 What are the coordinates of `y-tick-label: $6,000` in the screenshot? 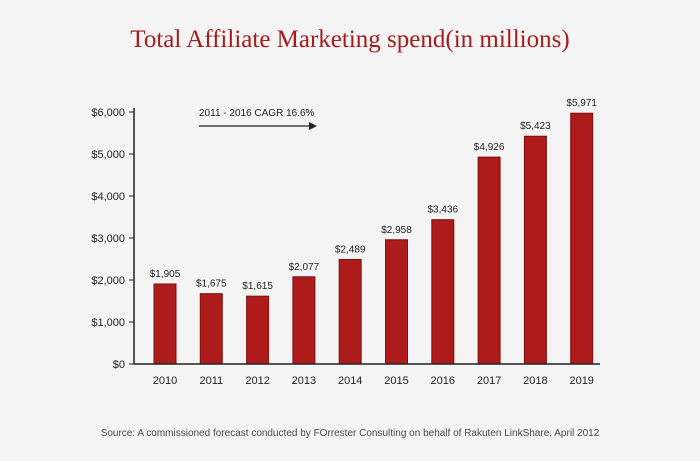 It's located at (108, 113).